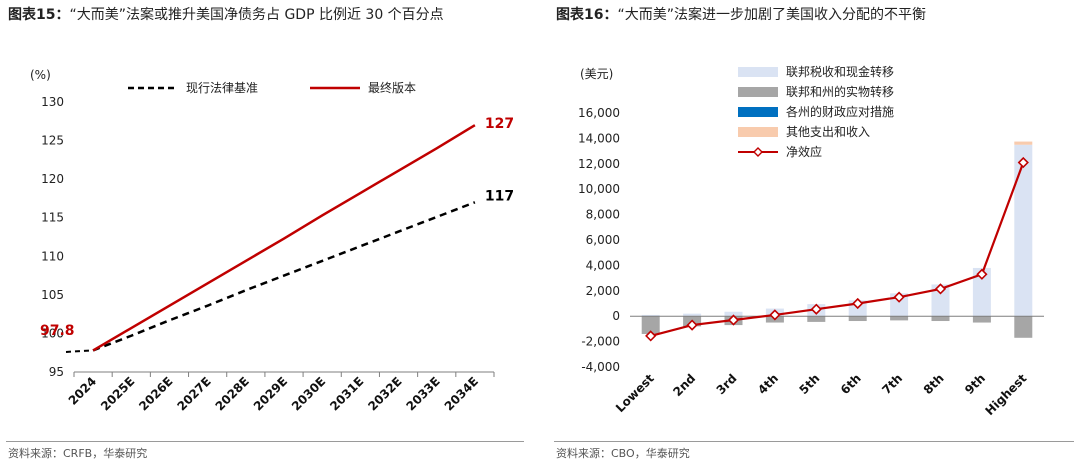  I want to click on right-x-tick-label: Lowest, so click(635, 393).